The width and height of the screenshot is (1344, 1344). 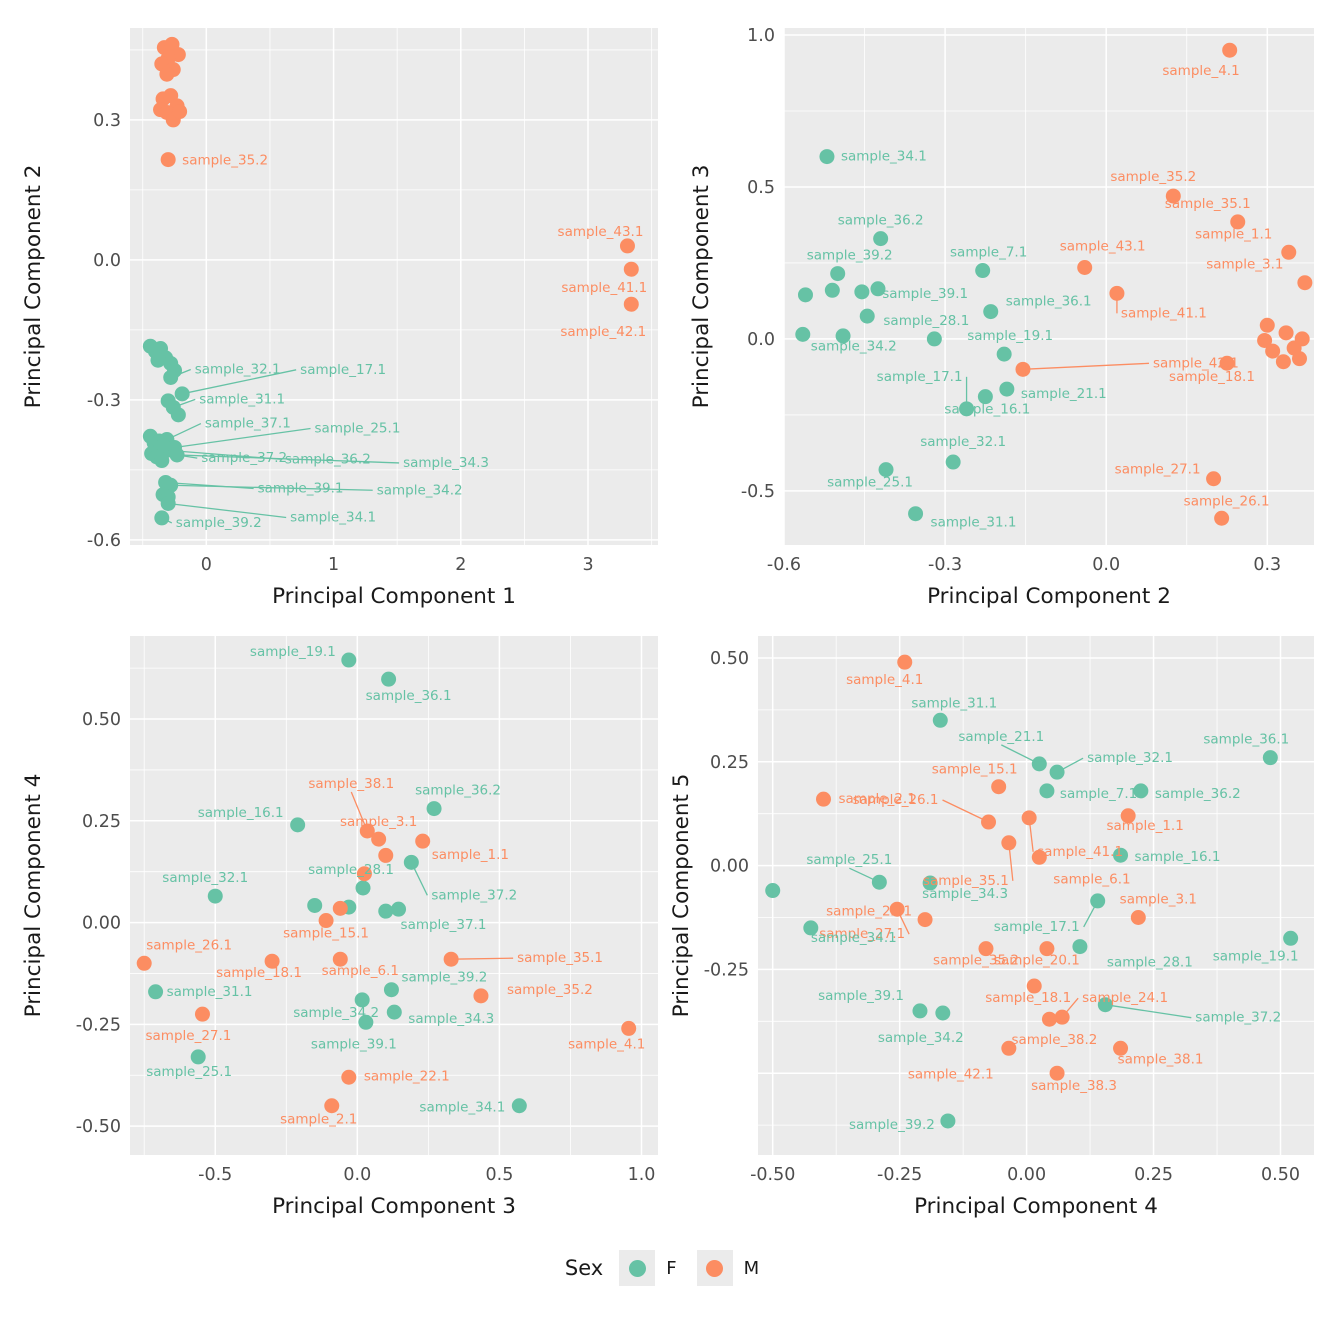 What do you see at coordinates (189, 1036) in the screenshot?
I see `point-label: sample_27.1` at bounding box center [189, 1036].